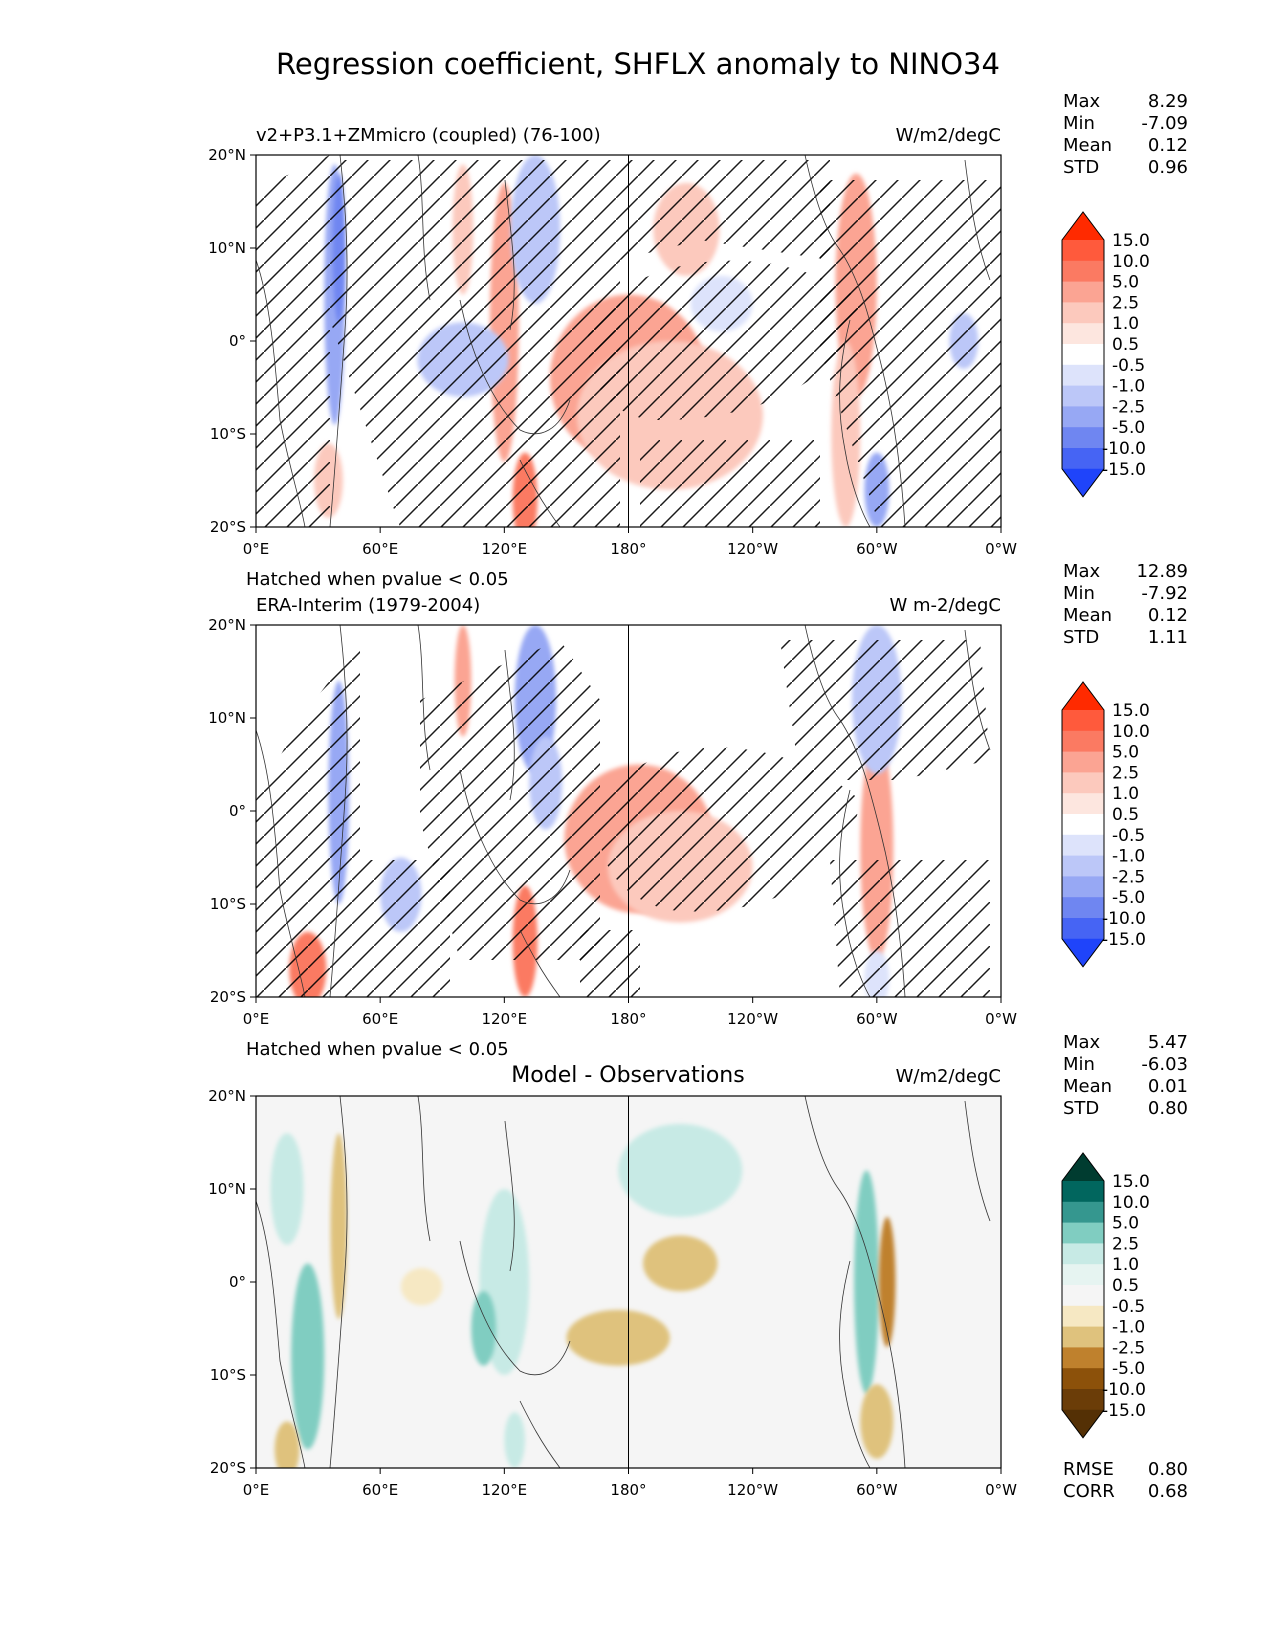  I want to click on panel-difference-yticks: 20°N 10°N 0° 10°S 20°S, so click(232, 1282).